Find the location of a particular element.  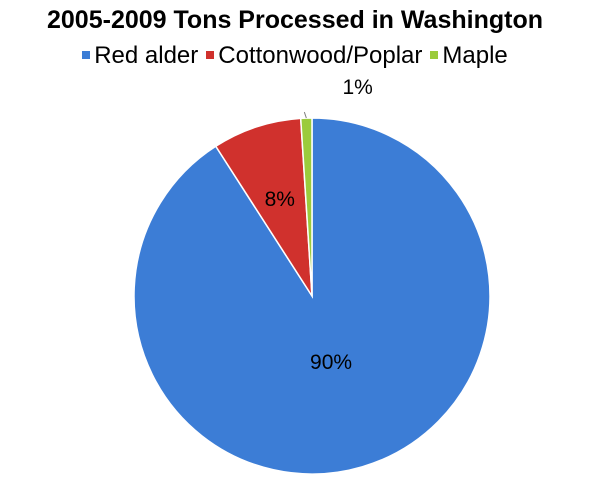

legend-label: Maple is located at coordinates (475, 55).